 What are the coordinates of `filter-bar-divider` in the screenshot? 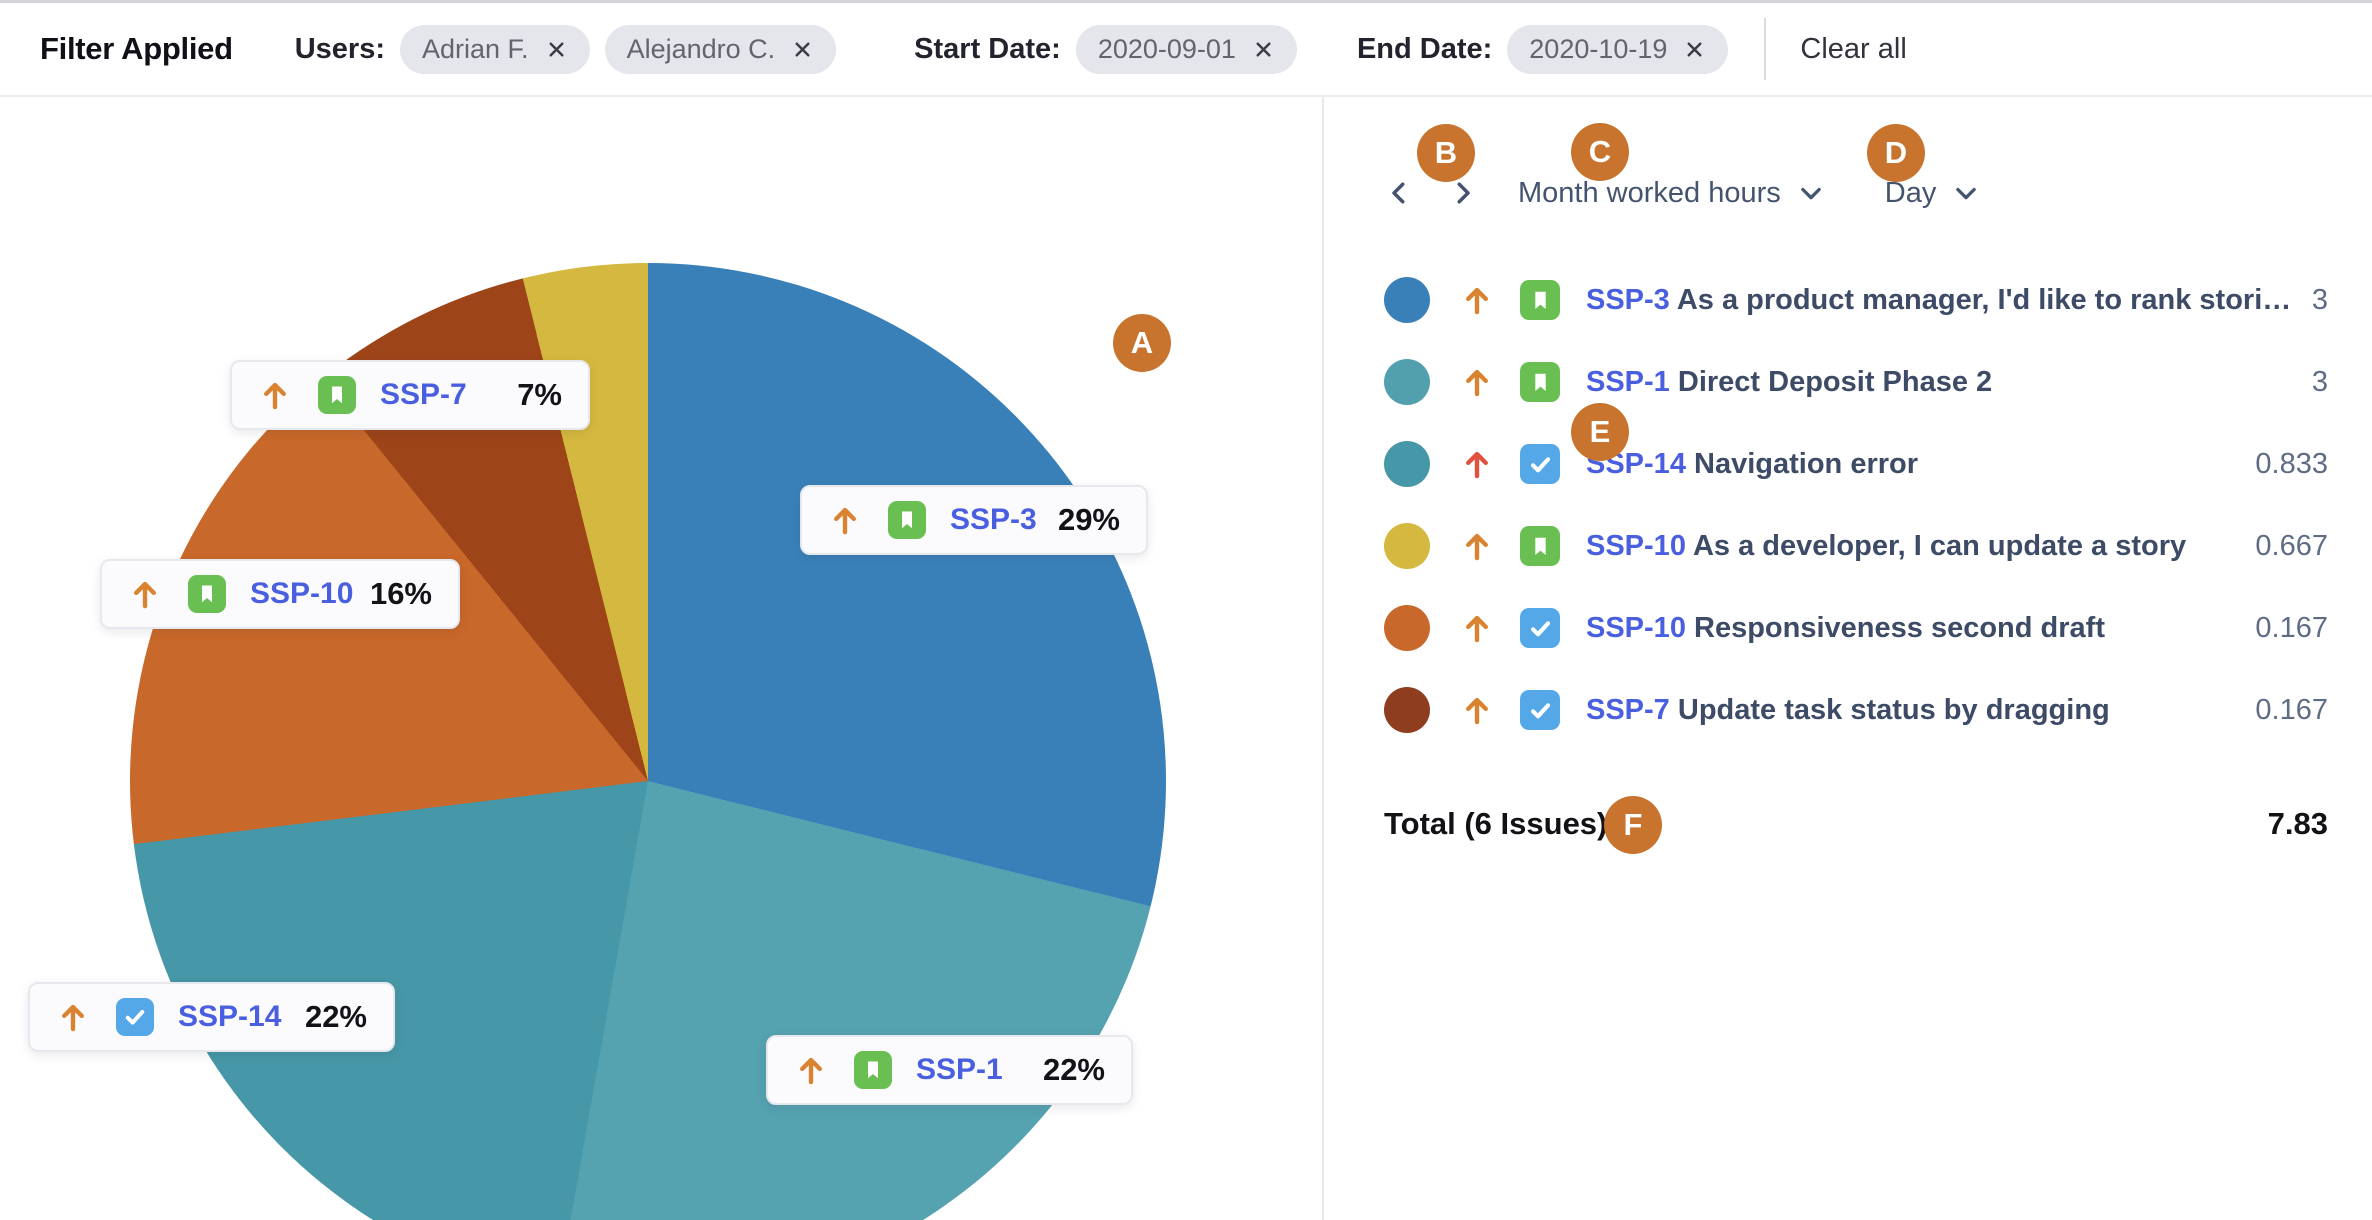 It's located at (1765, 49).